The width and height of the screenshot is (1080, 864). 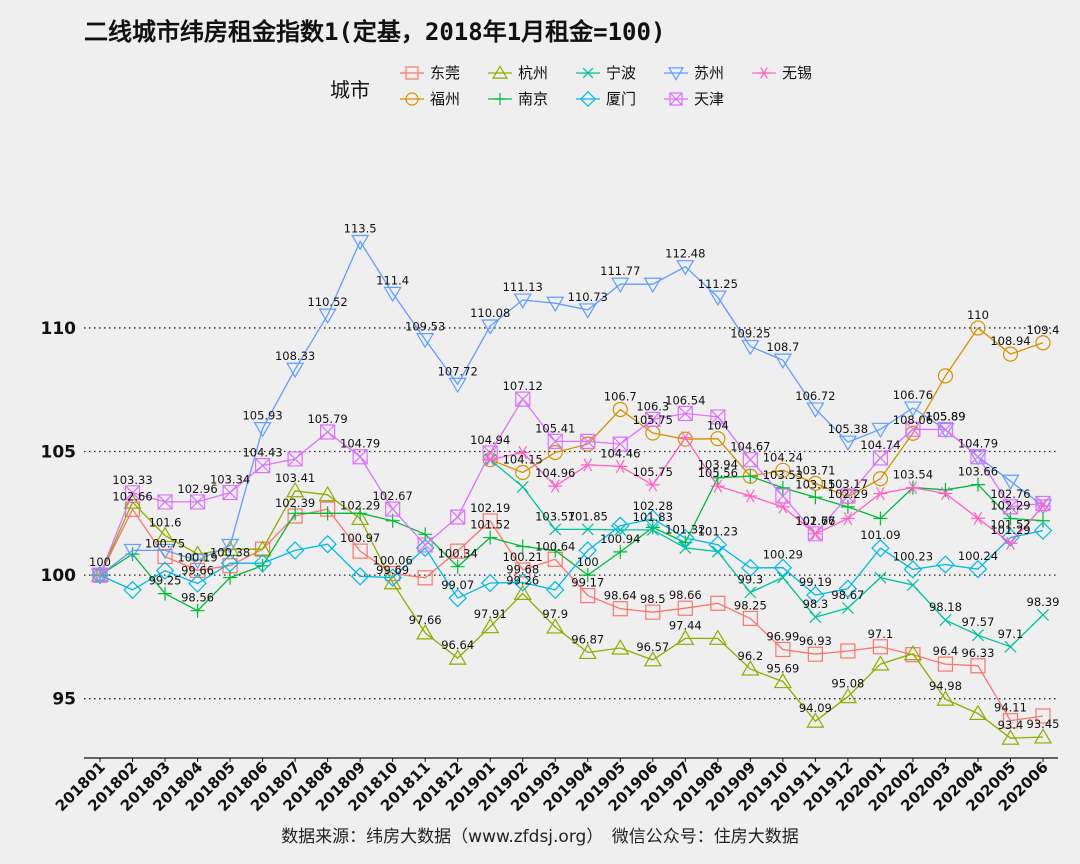 I want to click on data-label: 106.72, so click(x=815, y=396).